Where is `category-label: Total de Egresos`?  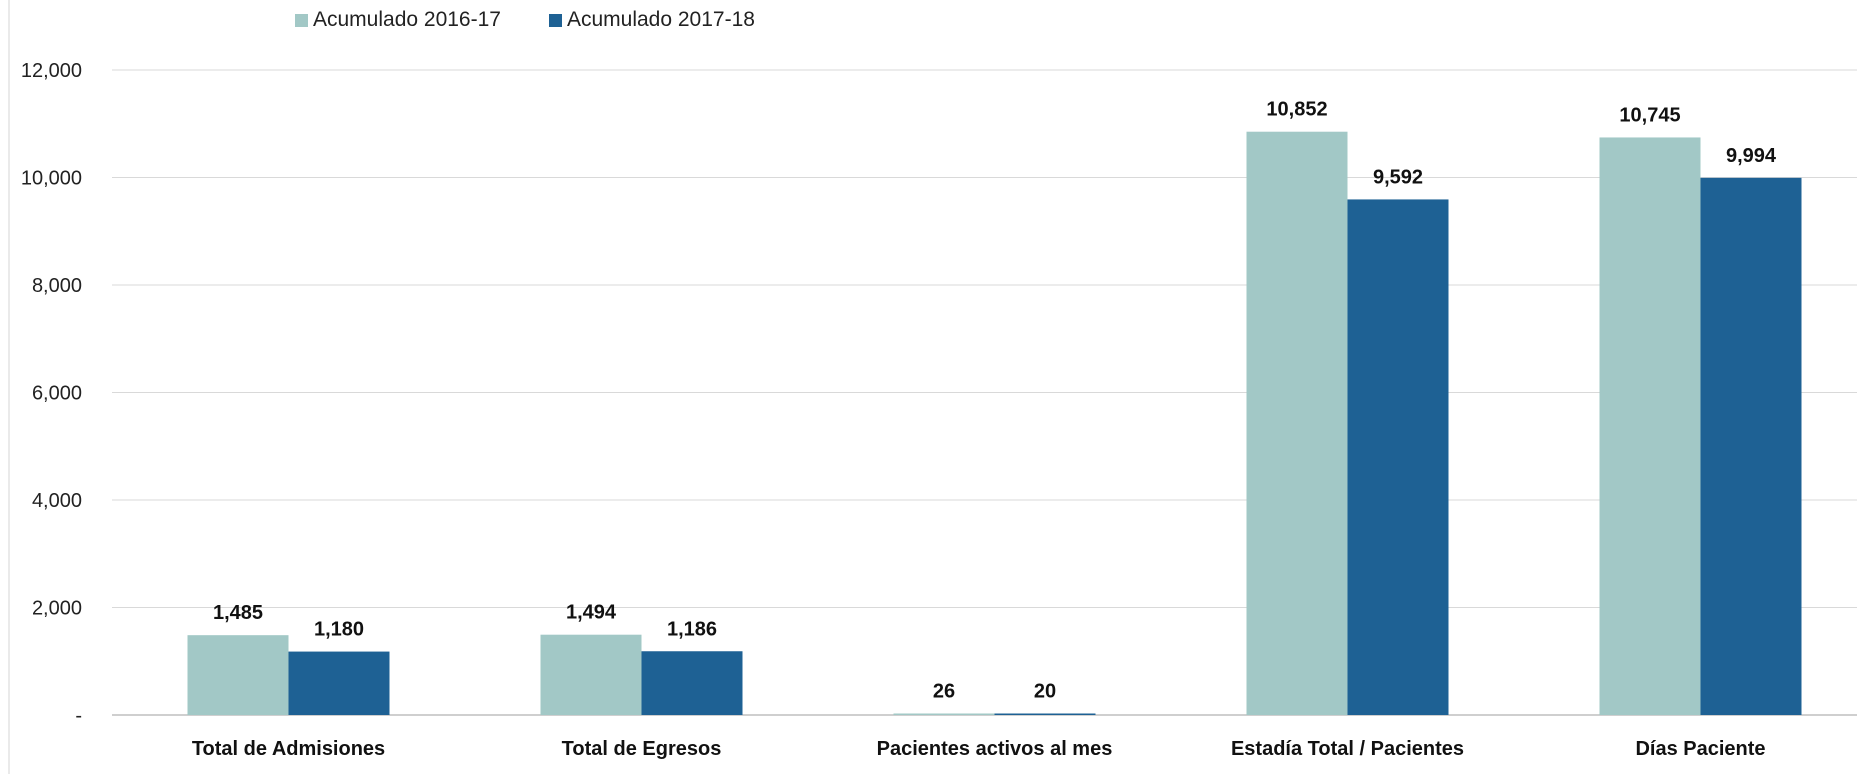
category-label: Total de Egresos is located at coordinates (642, 749).